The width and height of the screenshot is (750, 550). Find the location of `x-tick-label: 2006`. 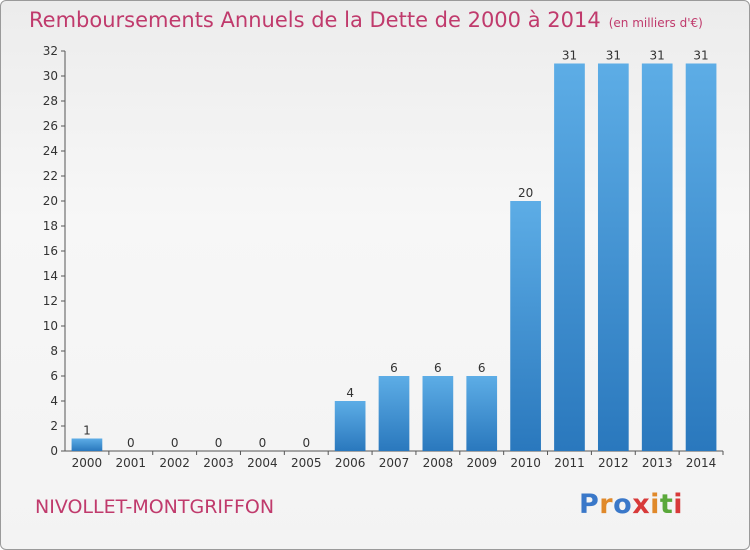

x-tick-label: 2006 is located at coordinates (350, 463).